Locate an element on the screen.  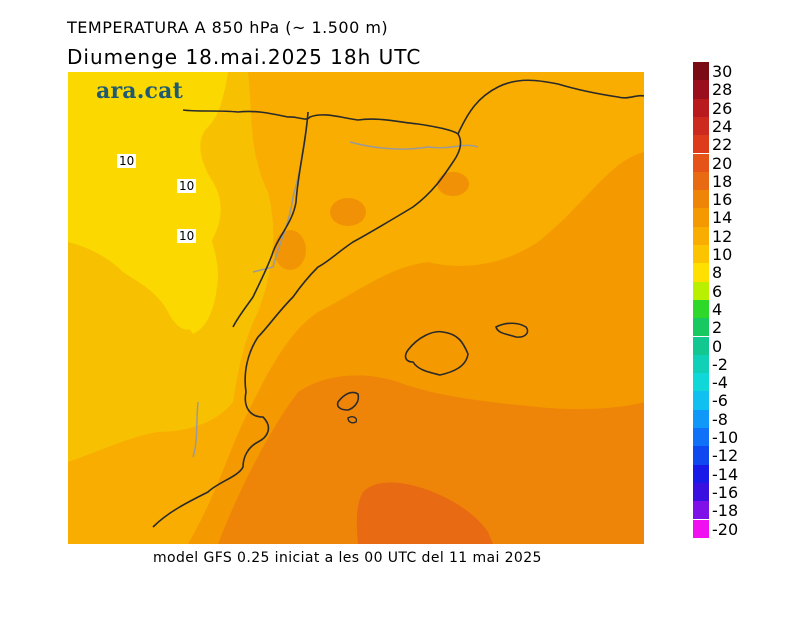
legend-label: 20 is located at coordinates (722, 163).